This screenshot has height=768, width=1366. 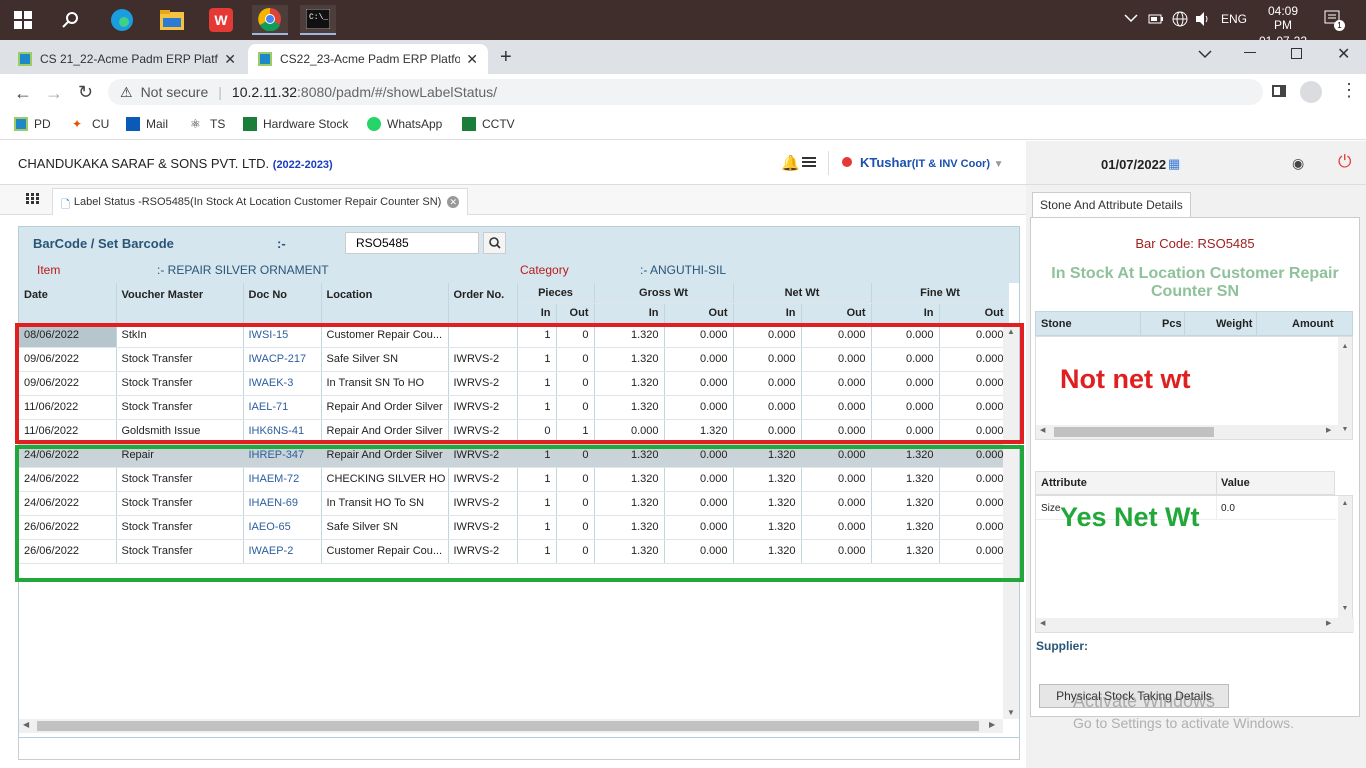 What do you see at coordinates (86, 92) in the screenshot?
I see `reload-icon: ↻` at bounding box center [86, 92].